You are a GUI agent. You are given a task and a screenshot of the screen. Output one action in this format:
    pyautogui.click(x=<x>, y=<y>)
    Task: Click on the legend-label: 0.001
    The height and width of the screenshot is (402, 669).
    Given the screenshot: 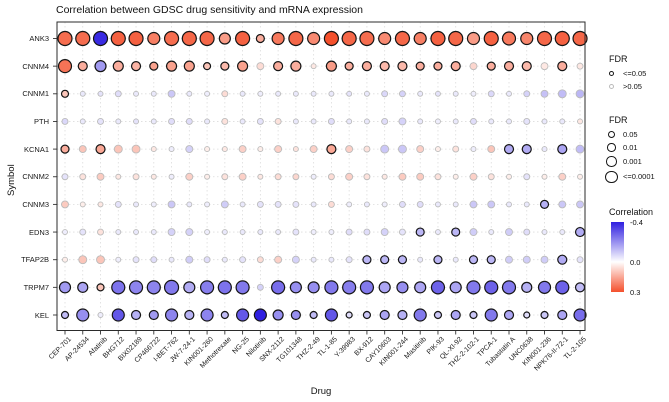 What is the action you would take?
    pyautogui.click(x=632, y=161)
    